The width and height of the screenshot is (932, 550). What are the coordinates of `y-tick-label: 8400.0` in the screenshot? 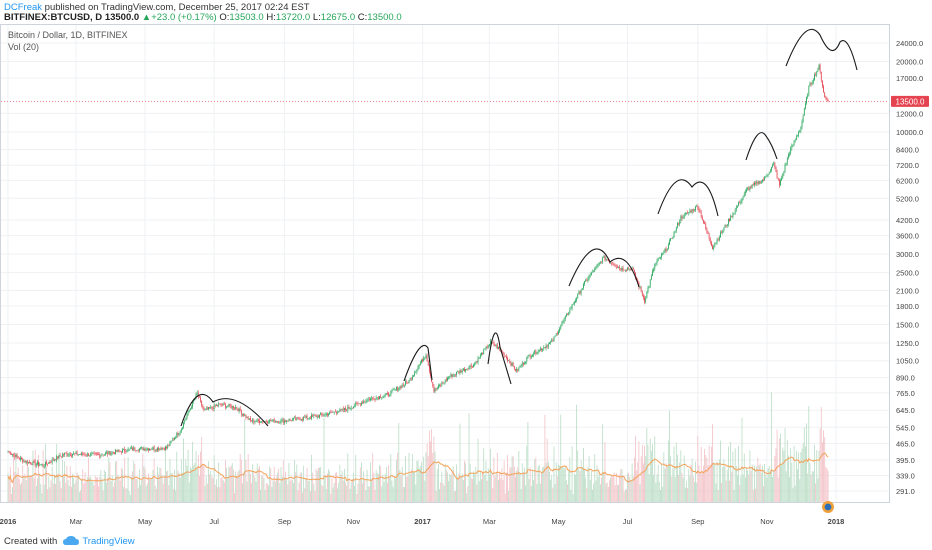 It's located at (907, 150).